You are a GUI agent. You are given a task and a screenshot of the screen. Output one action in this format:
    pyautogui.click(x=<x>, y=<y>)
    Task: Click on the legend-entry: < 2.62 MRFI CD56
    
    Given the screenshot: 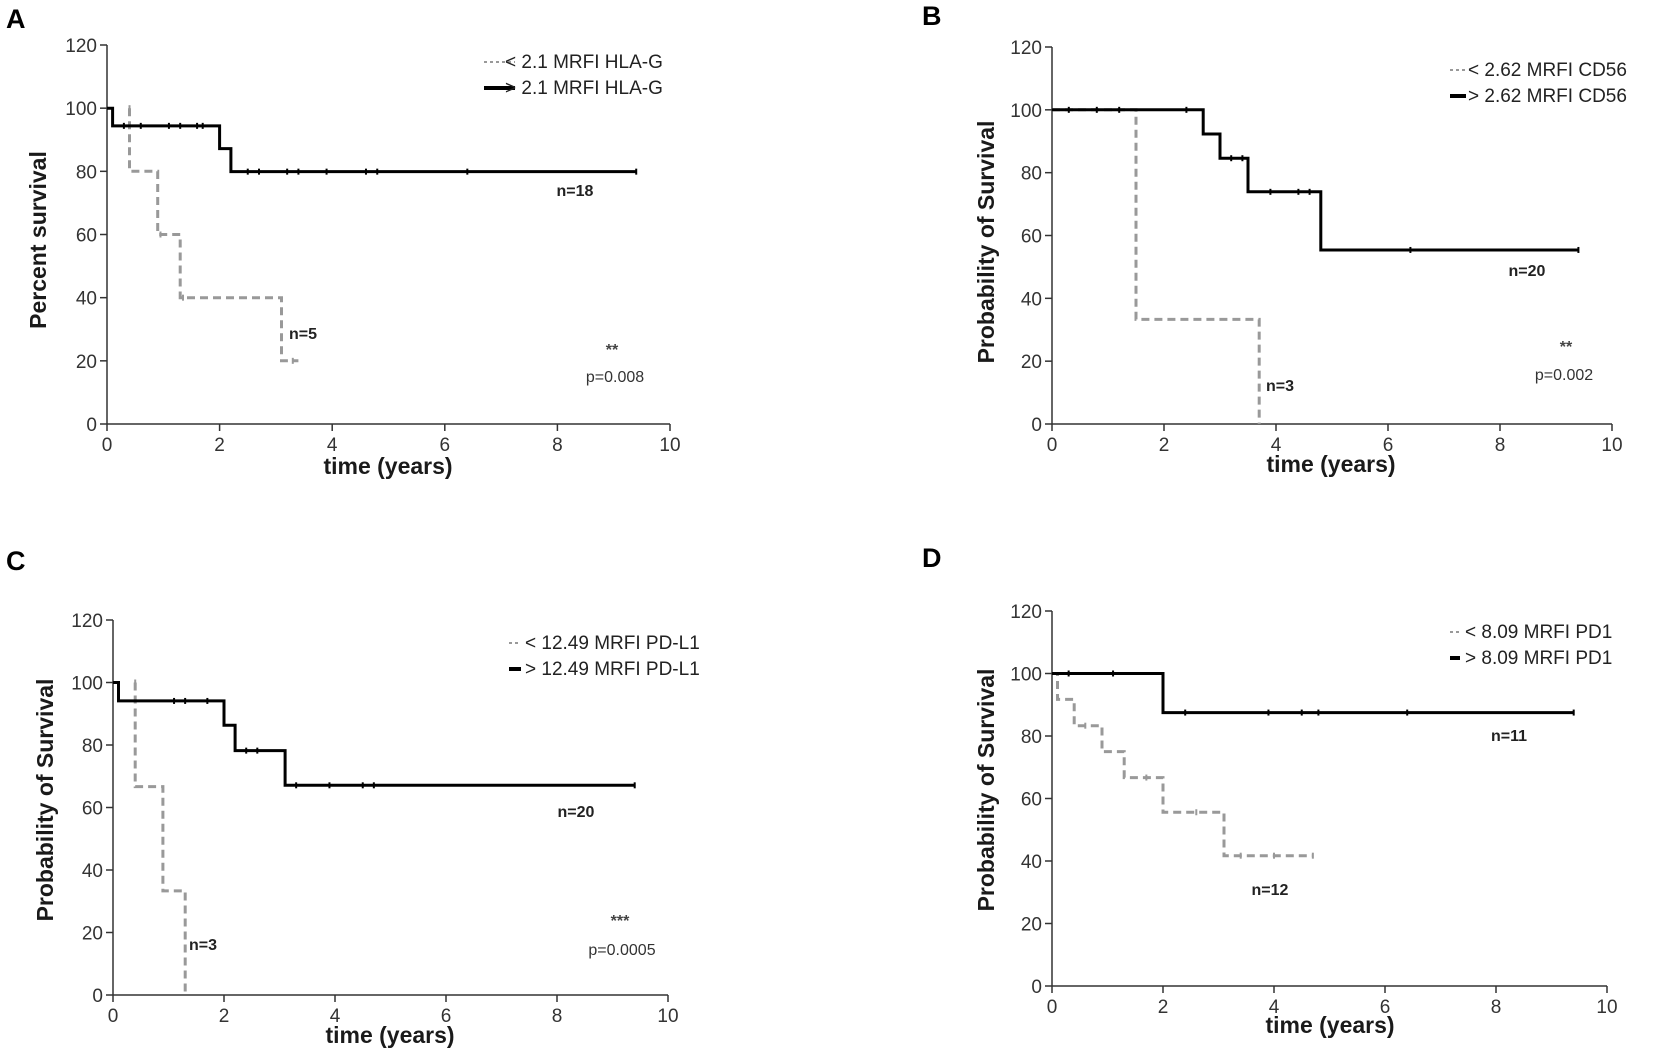 What is the action you would take?
    pyautogui.click(x=1547, y=70)
    